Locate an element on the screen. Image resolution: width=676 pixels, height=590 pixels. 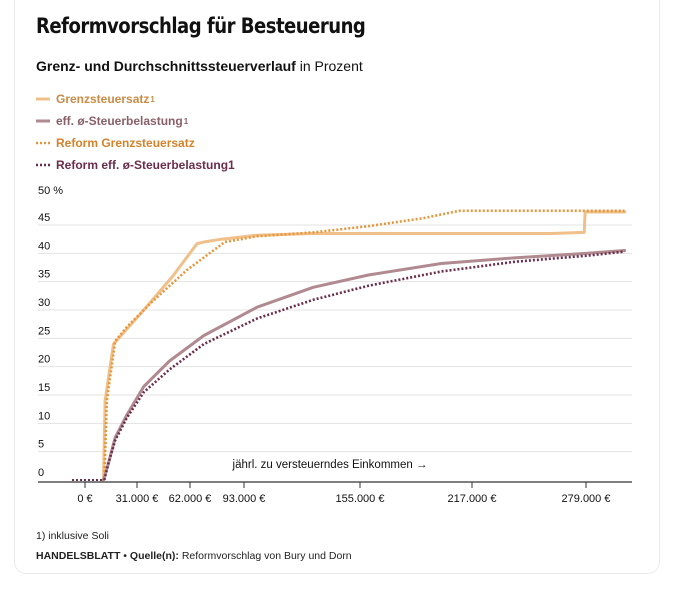
y-tick-label: 5 is located at coordinates (41, 445).